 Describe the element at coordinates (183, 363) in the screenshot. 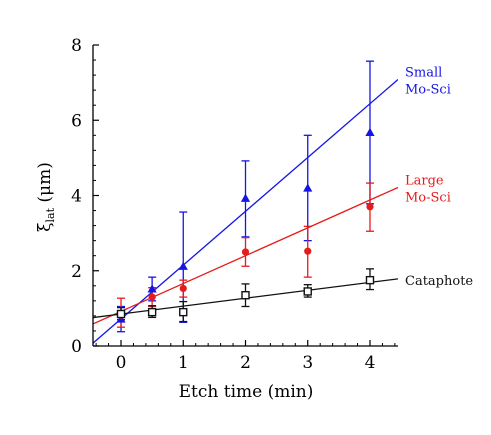

I see `x-tick-label-1: 1` at that location.